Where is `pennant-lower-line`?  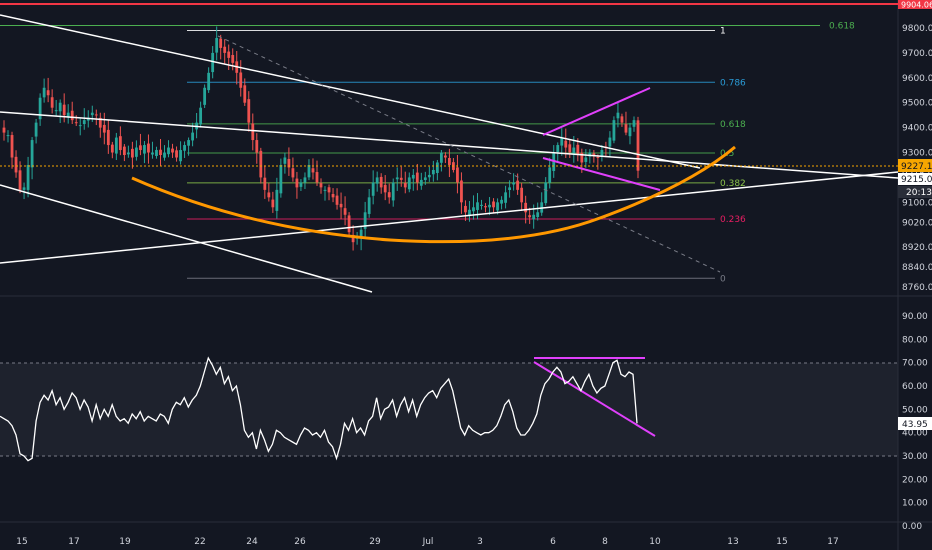
pennant-lower-line is located at coordinates (601, 174).